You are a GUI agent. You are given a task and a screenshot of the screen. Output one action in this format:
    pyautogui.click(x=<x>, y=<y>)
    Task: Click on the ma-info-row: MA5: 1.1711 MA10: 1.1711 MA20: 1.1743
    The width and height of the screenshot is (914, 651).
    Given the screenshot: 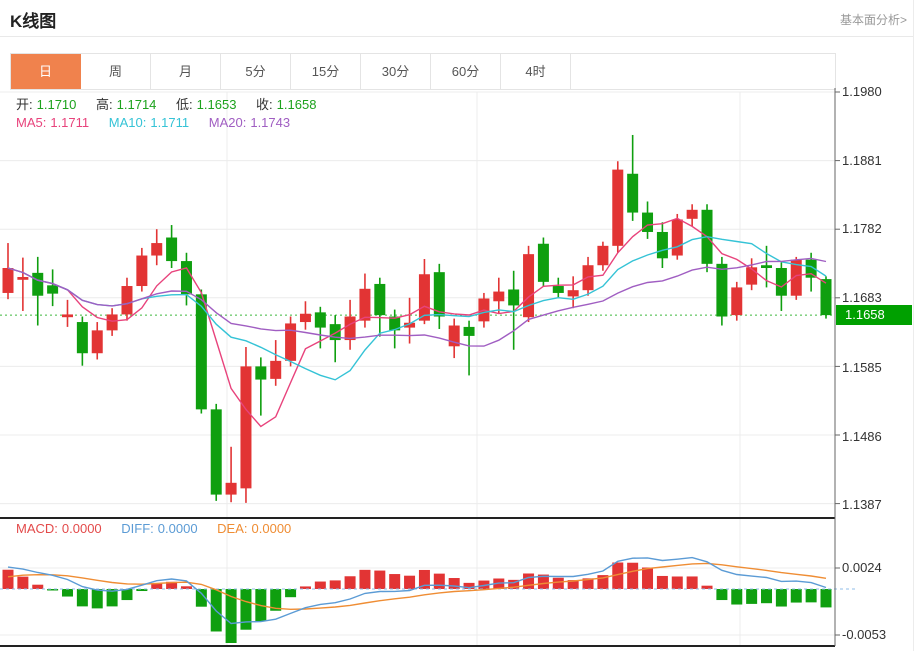 What is the action you would take?
    pyautogui.click(x=155, y=122)
    